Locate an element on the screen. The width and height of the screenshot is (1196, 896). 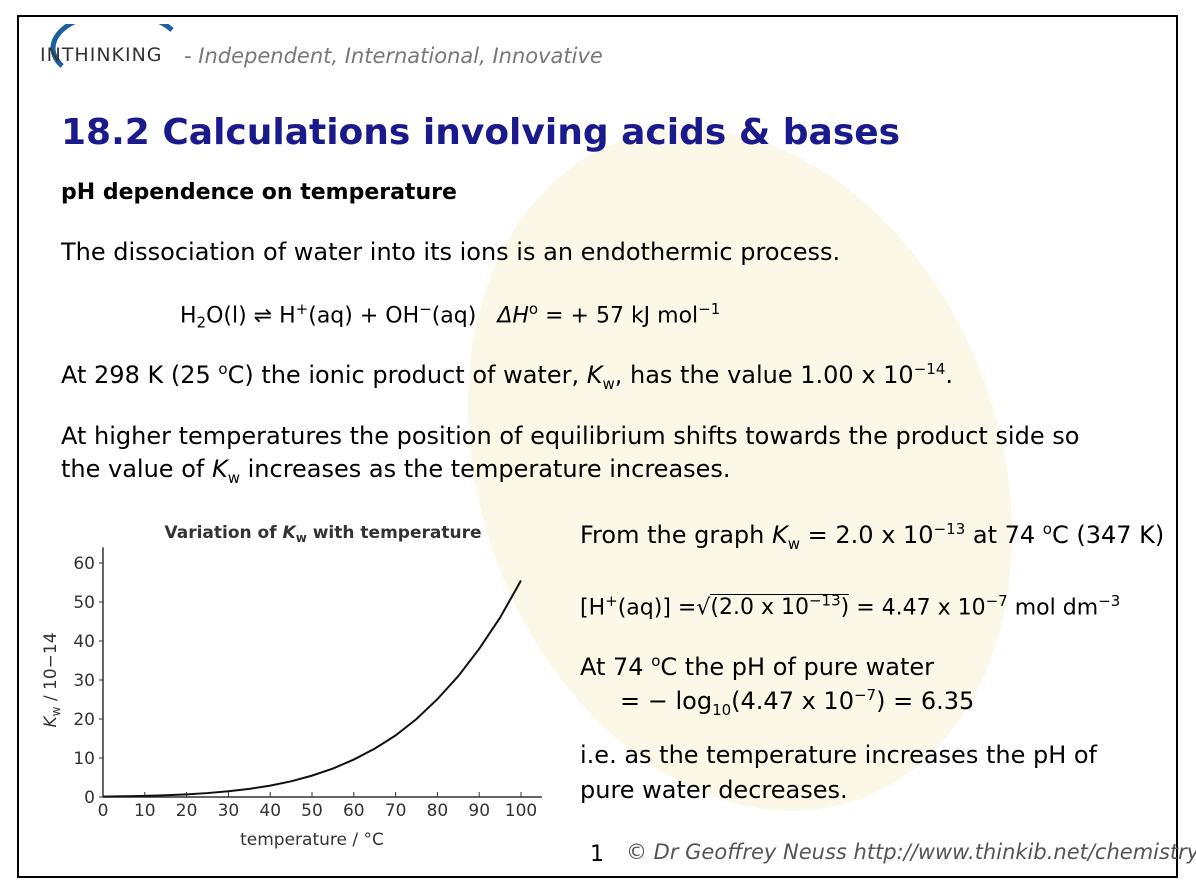
y-tick-label: 20 is located at coordinates (84, 720).